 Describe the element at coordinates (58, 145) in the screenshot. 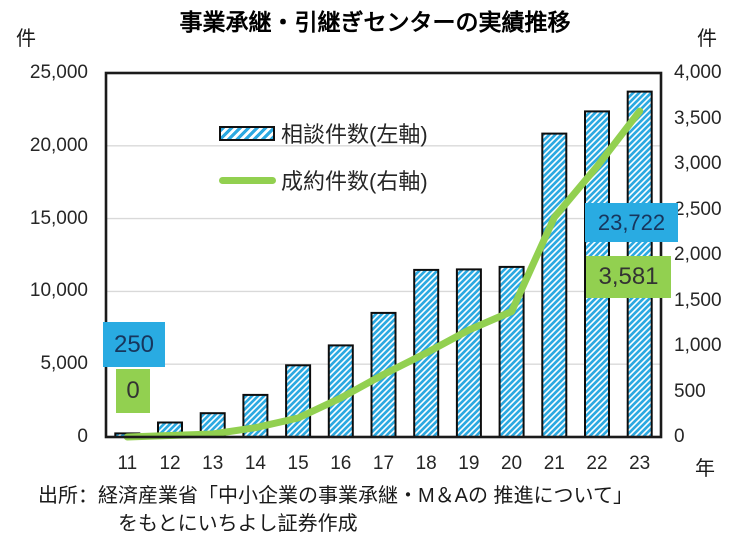

I see `left-axis-tick: 20,000` at that location.